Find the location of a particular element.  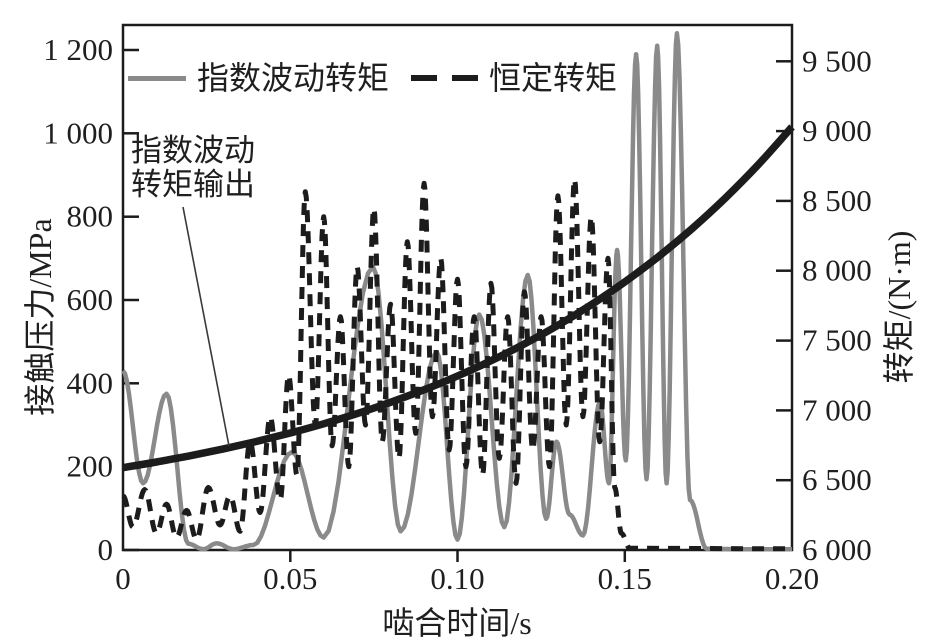

y-right-tick-label: 9 000 is located at coordinates (837, 130).